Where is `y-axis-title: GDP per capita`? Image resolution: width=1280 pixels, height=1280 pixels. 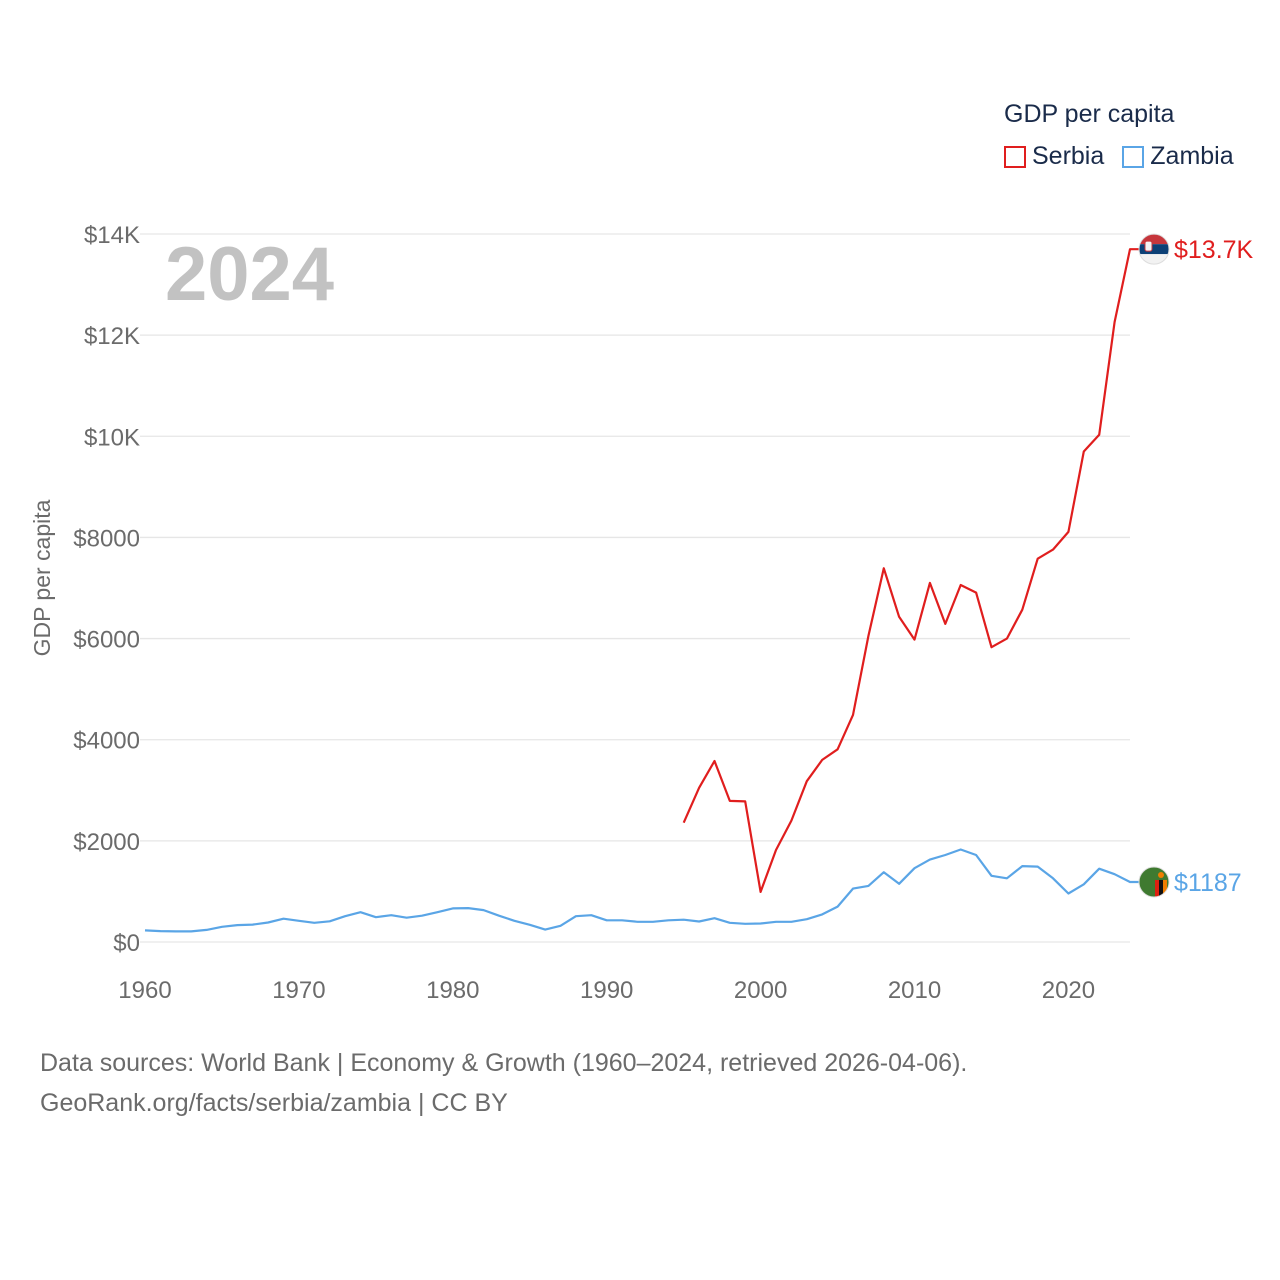
y-axis-title: GDP per capita is located at coordinates (42, 577).